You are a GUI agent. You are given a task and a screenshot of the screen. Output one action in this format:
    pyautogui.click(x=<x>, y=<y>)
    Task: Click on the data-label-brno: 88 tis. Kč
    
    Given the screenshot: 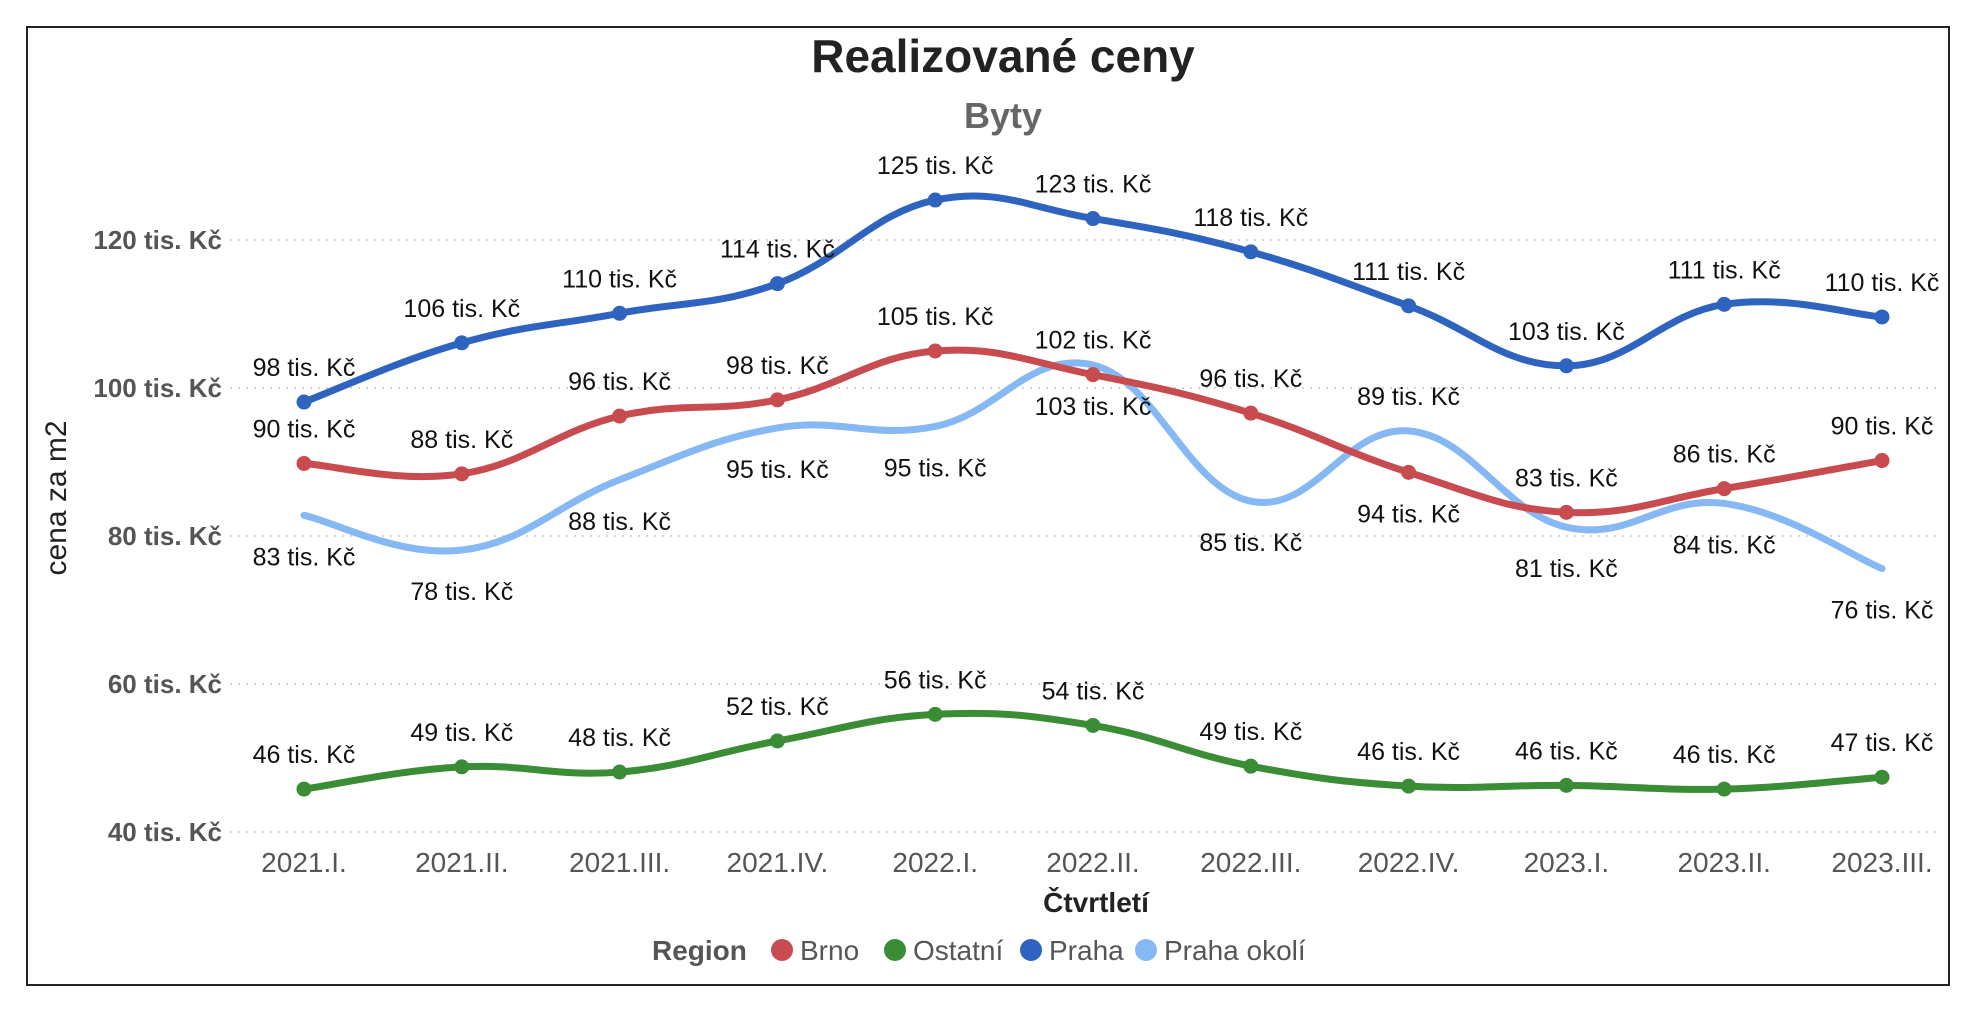 What is the action you would take?
    pyautogui.click(x=461, y=440)
    